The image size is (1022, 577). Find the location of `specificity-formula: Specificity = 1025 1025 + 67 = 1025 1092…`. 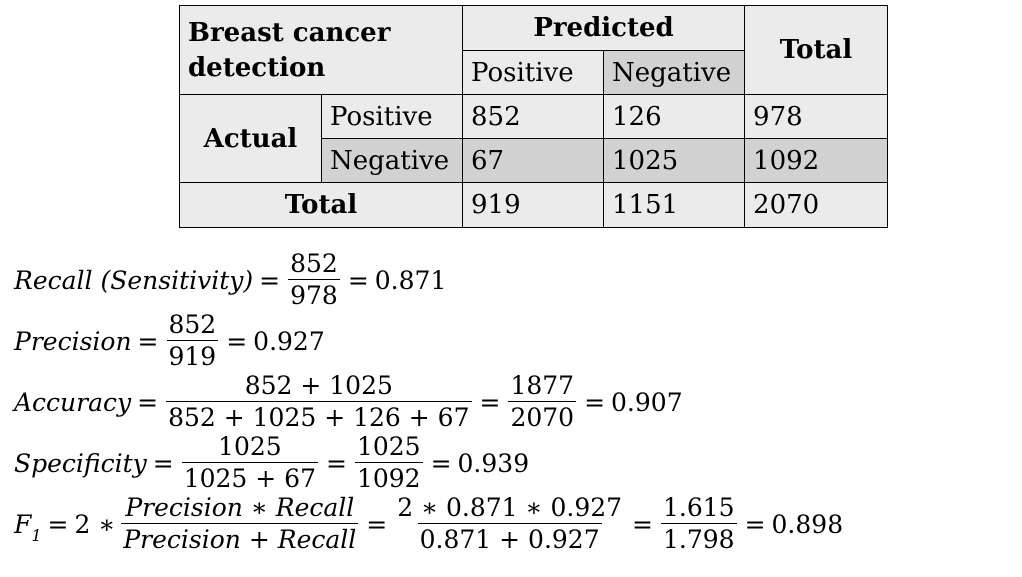

specificity-formula: Specificity = 1025 1025 + 67 = 1025 1092… is located at coordinates (272, 463).